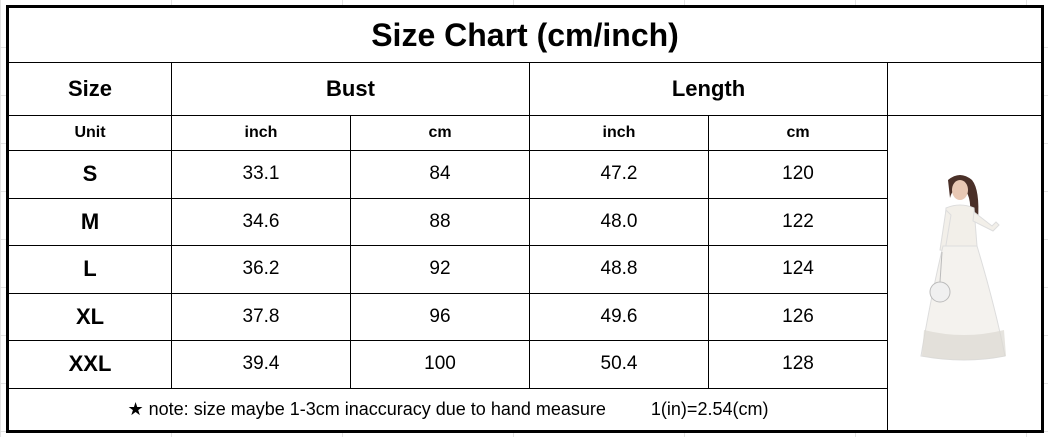 Image resolution: width=1048 pixels, height=437 pixels. I want to click on header-bust: Bust, so click(350, 89).